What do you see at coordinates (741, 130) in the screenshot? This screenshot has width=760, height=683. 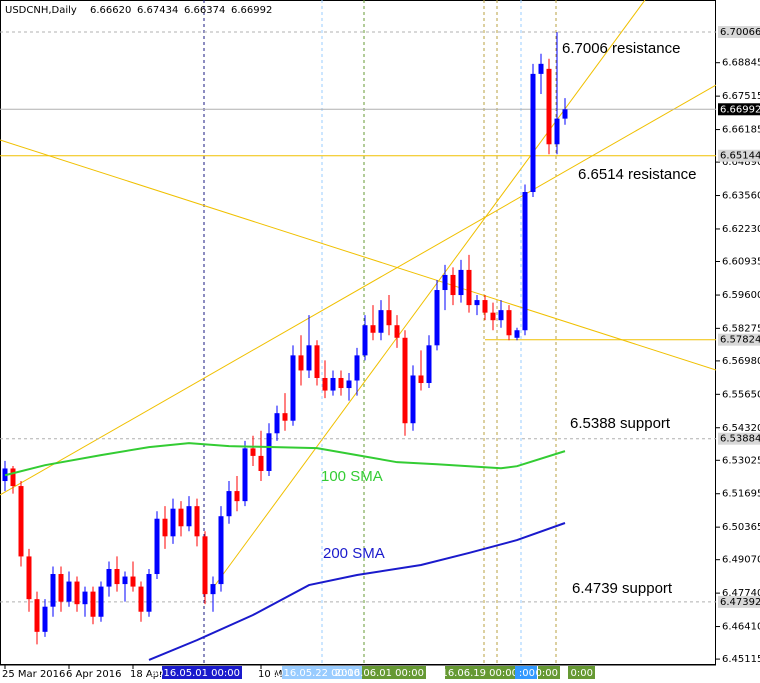 I see `y-tick-label: 6.66185` at bounding box center [741, 130].